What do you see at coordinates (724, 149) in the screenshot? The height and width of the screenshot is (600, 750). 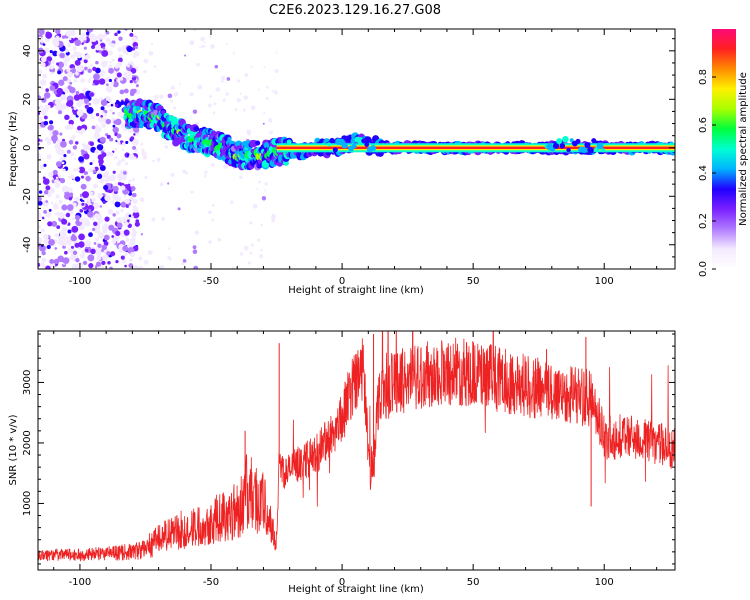 I see `colorbar-gradient` at bounding box center [724, 149].